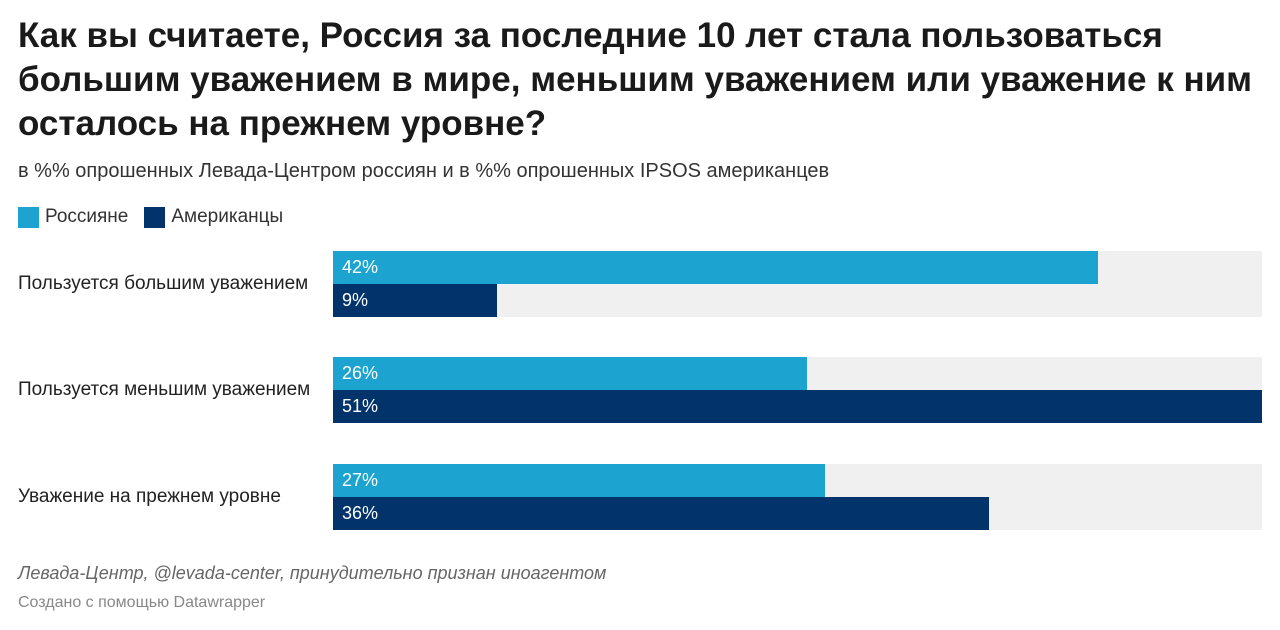 Image resolution: width=1280 pixels, height=630 pixels. I want to click on credit-note: Создано с помощью Datawrapper, so click(142, 602).